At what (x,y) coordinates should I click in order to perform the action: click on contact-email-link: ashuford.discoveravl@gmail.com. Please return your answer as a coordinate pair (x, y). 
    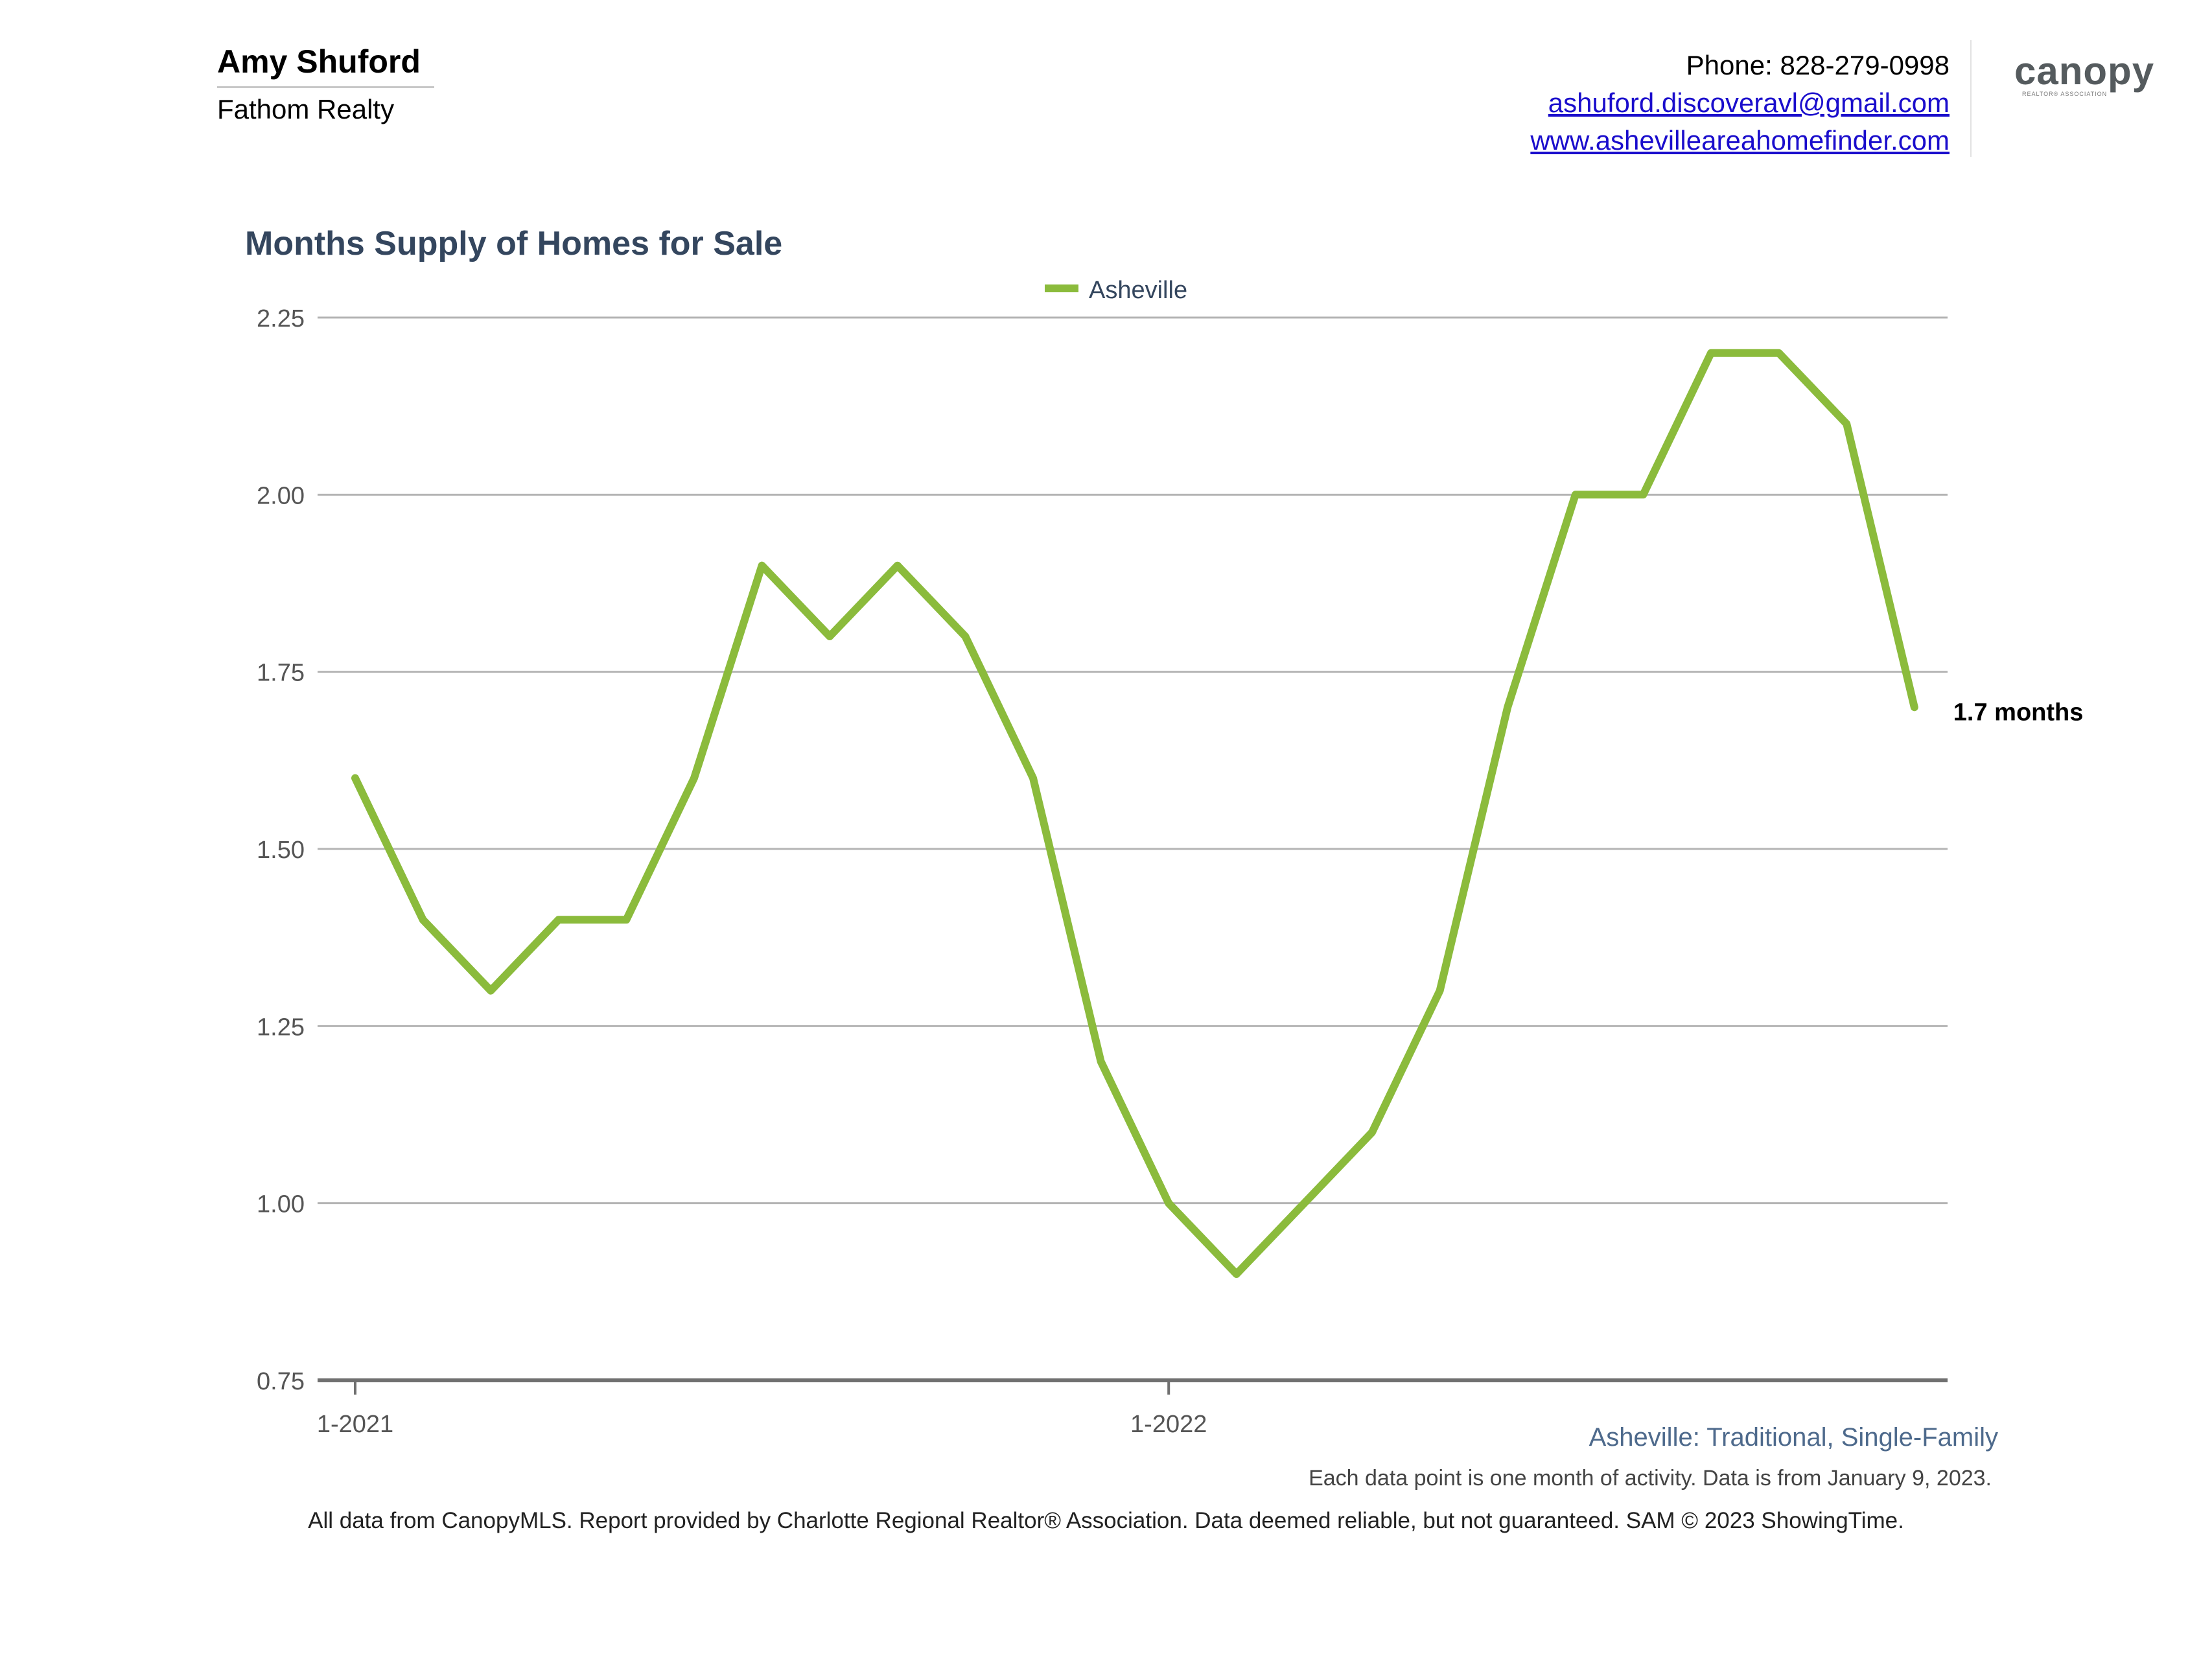
    Looking at the image, I should click on (1749, 103).